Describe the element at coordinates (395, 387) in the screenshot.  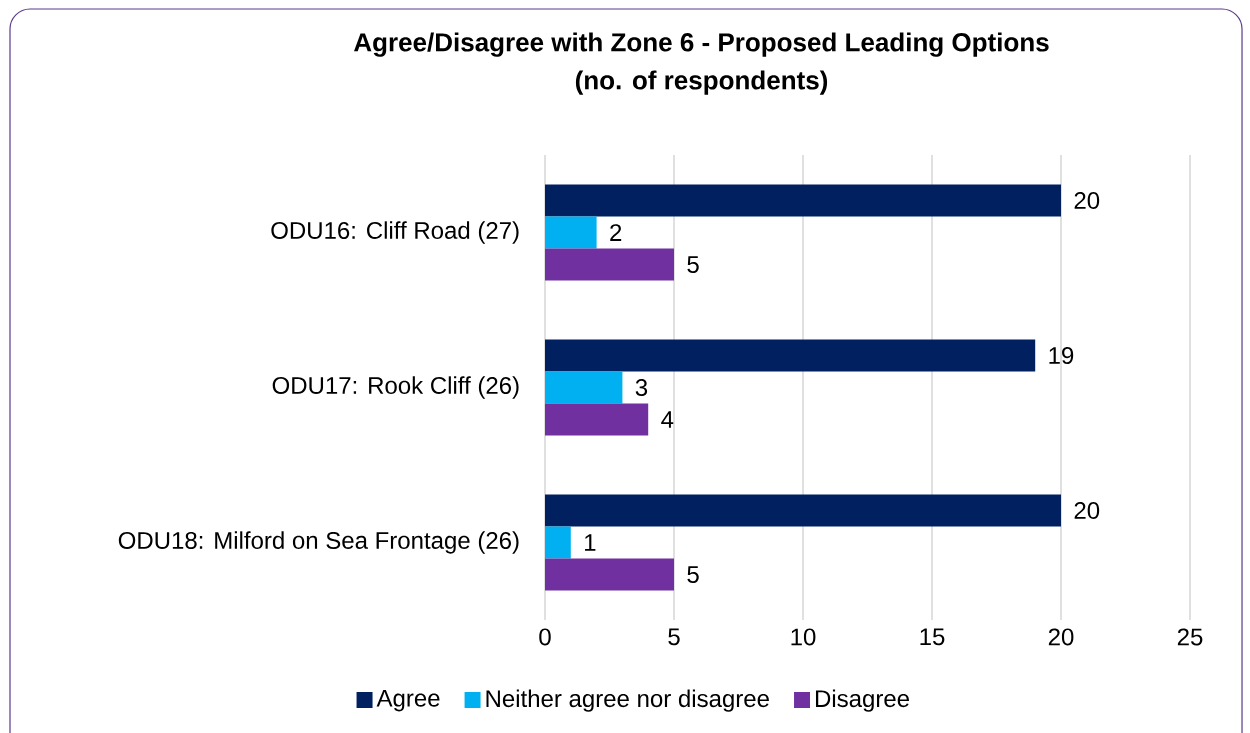
I see `y-tick-label: ODU17: Rook Cliff (26)` at that location.